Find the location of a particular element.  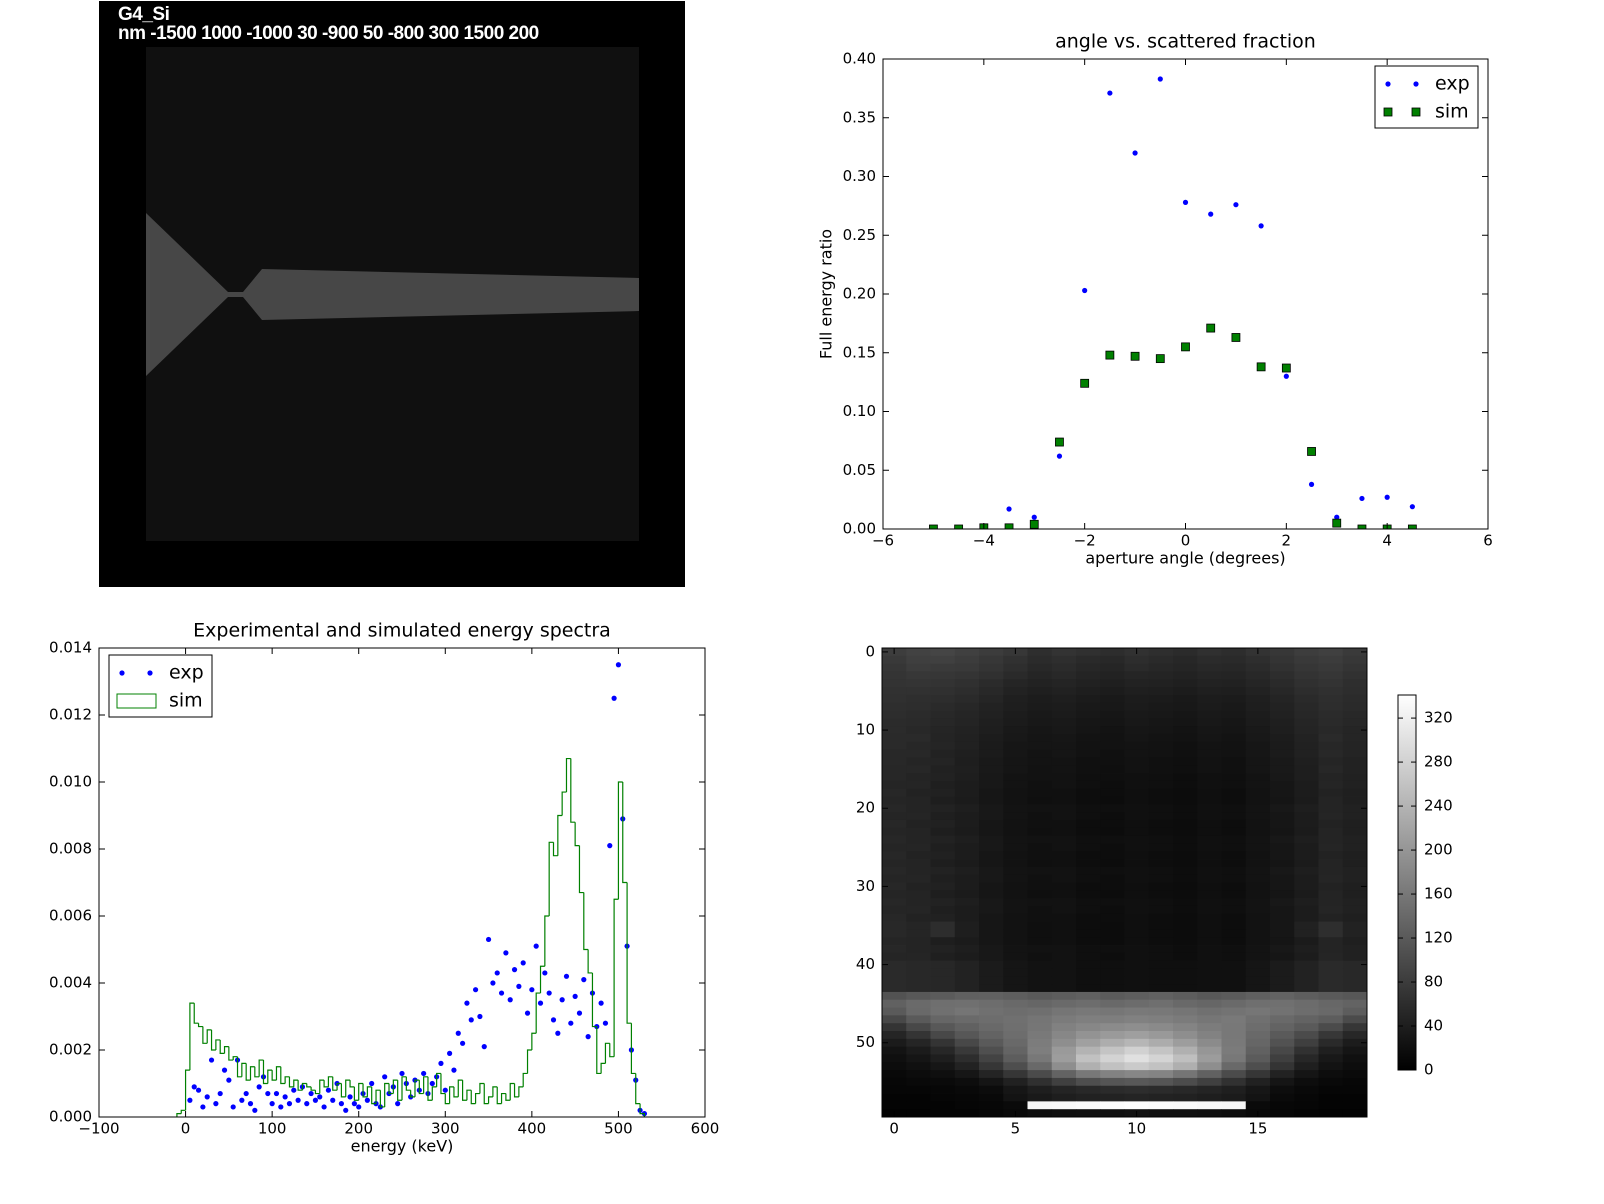

legend-label: exp is located at coordinates (1452, 84).